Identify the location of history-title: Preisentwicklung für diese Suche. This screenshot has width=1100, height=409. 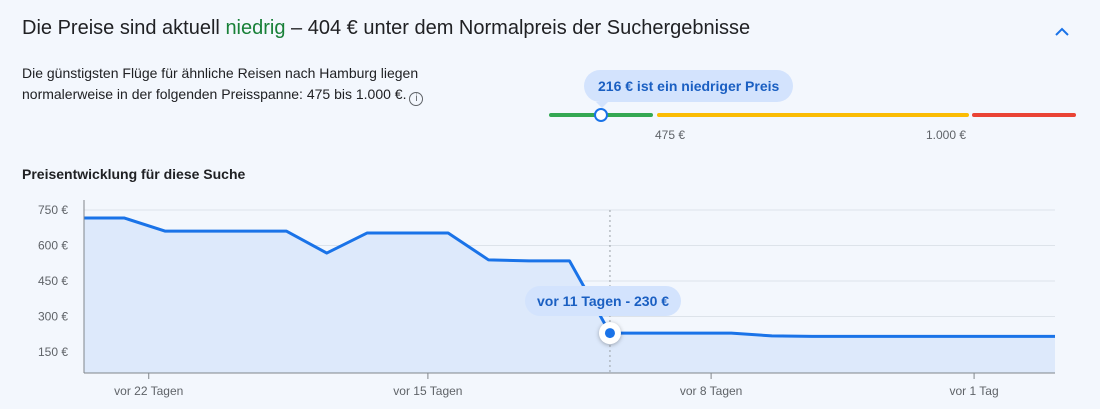
(134, 174).